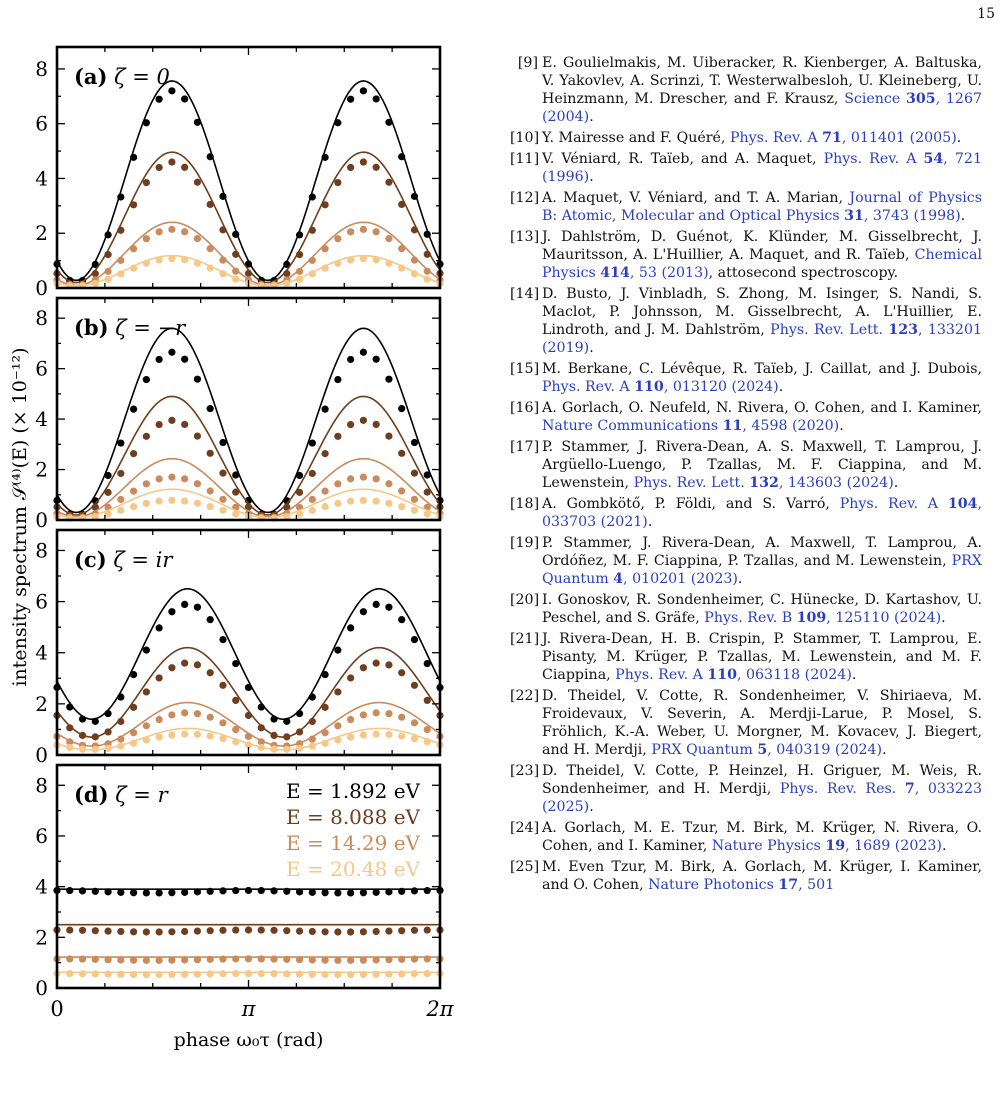 The image size is (1005, 1103). What do you see at coordinates (248, 181) in the screenshot?
I see `series-line` at bounding box center [248, 181].